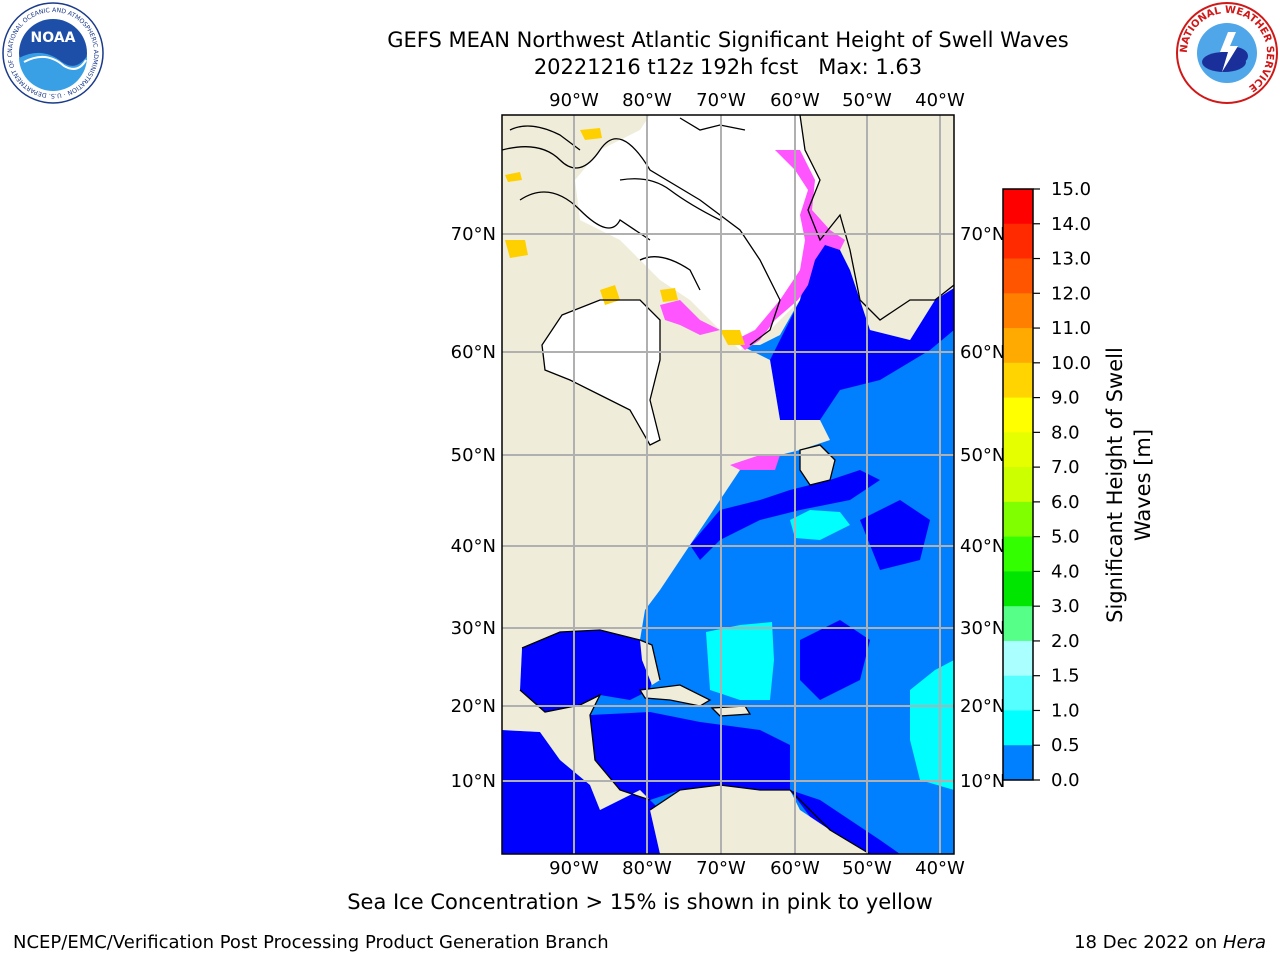  What do you see at coordinates (1071, 293) in the screenshot?
I see `colorbar-tick-label: 12.0` at bounding box center [1071, 293].